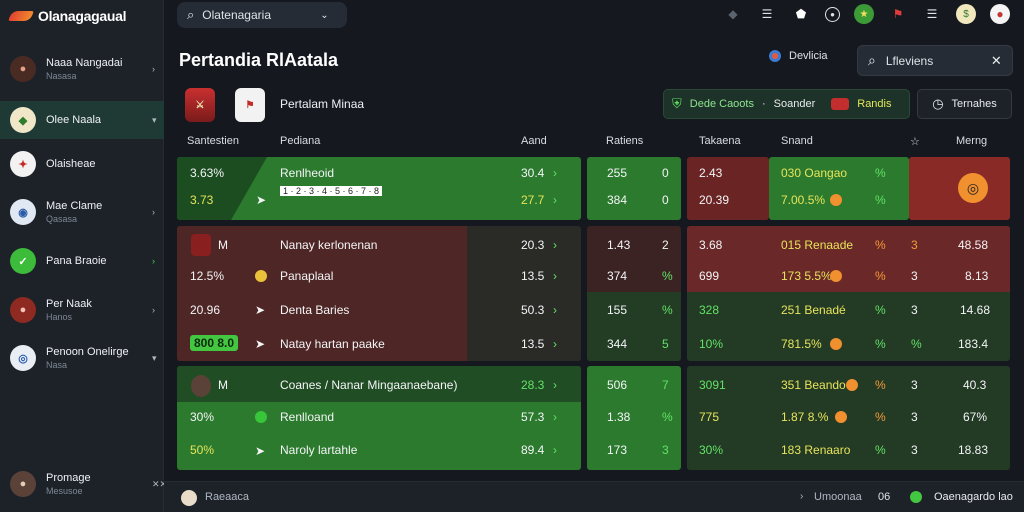  I want to click on row-a-ratiens-panel, so click(634, 188).